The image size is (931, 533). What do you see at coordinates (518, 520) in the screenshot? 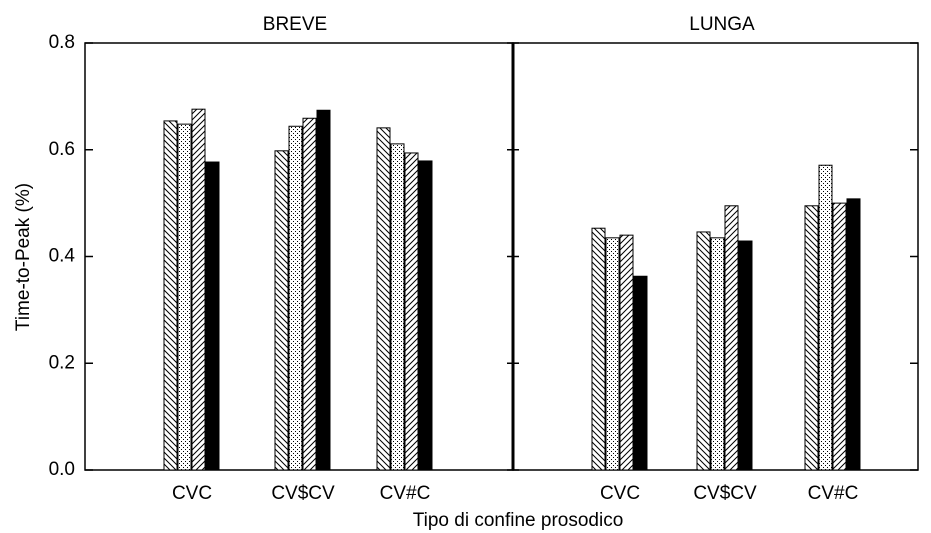
I see `x-axis-label: Tipo di confine prosodico` at bounding box center [518, 520].